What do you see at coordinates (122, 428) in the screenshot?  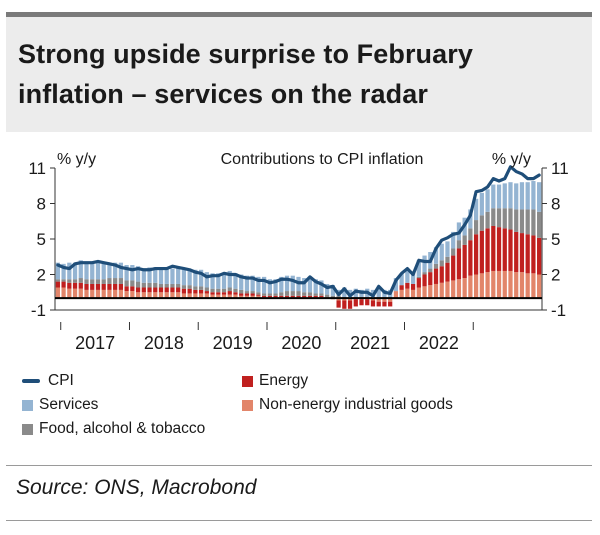 I see `legend-label-food: Food, alcohol & tobacco` at bounding box center [122, 428].